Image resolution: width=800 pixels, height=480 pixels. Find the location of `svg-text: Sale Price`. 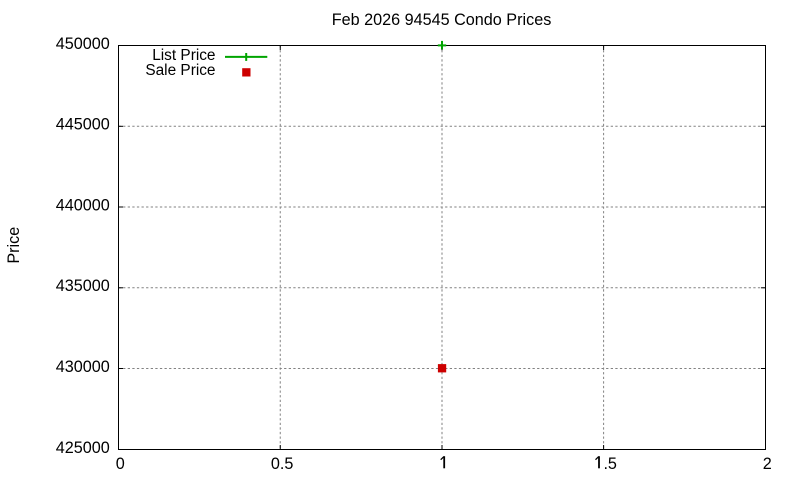

svg-text: Sale Price is located at coordinates (180, 70).